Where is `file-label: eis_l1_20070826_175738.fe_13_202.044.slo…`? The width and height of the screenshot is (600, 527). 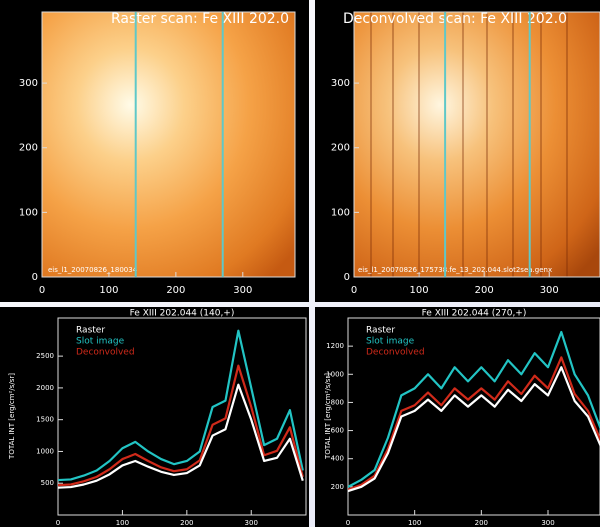 file-label: eis_l1_20070826_175738.fe_13_202.044.slo… is located at coordinates (455, 270).